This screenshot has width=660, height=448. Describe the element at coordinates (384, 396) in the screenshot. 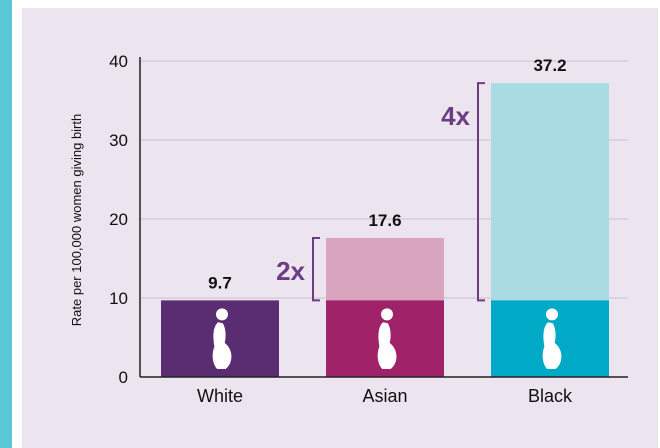

I see `x-tick-label: Asian` at that location.